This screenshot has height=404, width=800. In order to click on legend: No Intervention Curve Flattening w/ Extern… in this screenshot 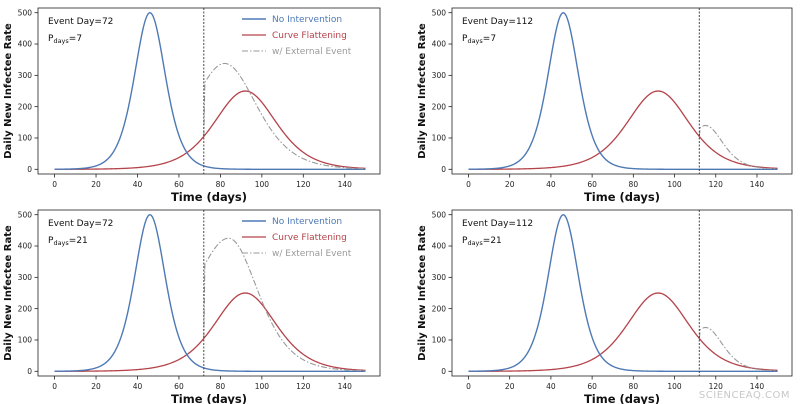, I will do `click(297, 36)`.